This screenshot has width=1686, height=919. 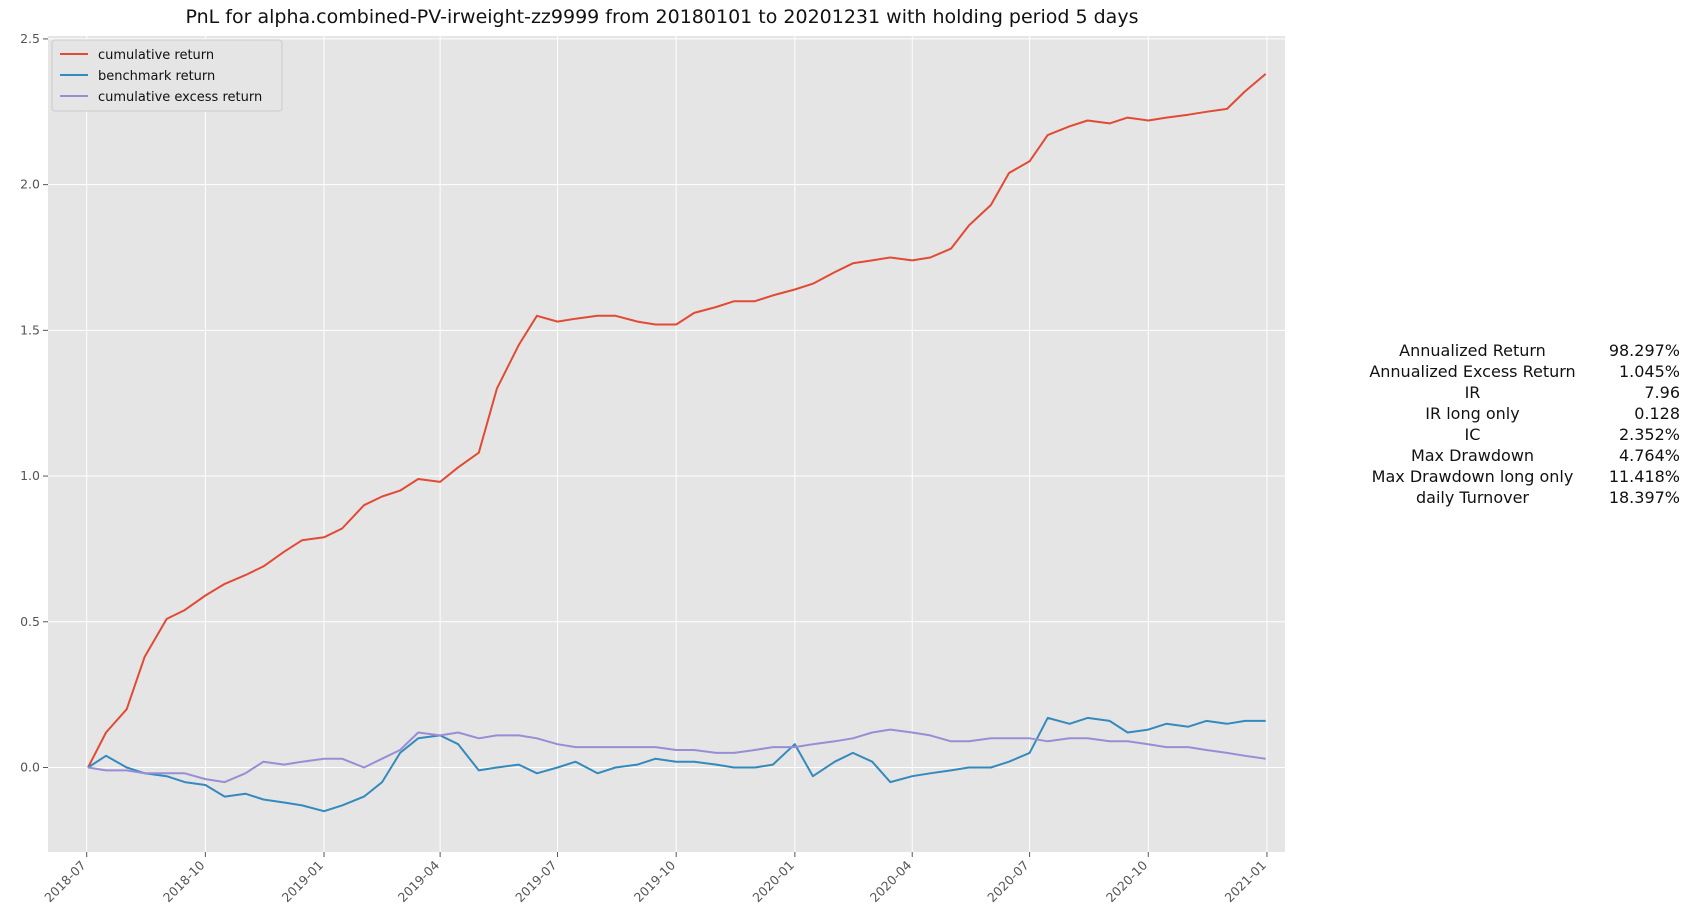 I want to click on stat-value: 98.297%, so click(x=1644, y=350).